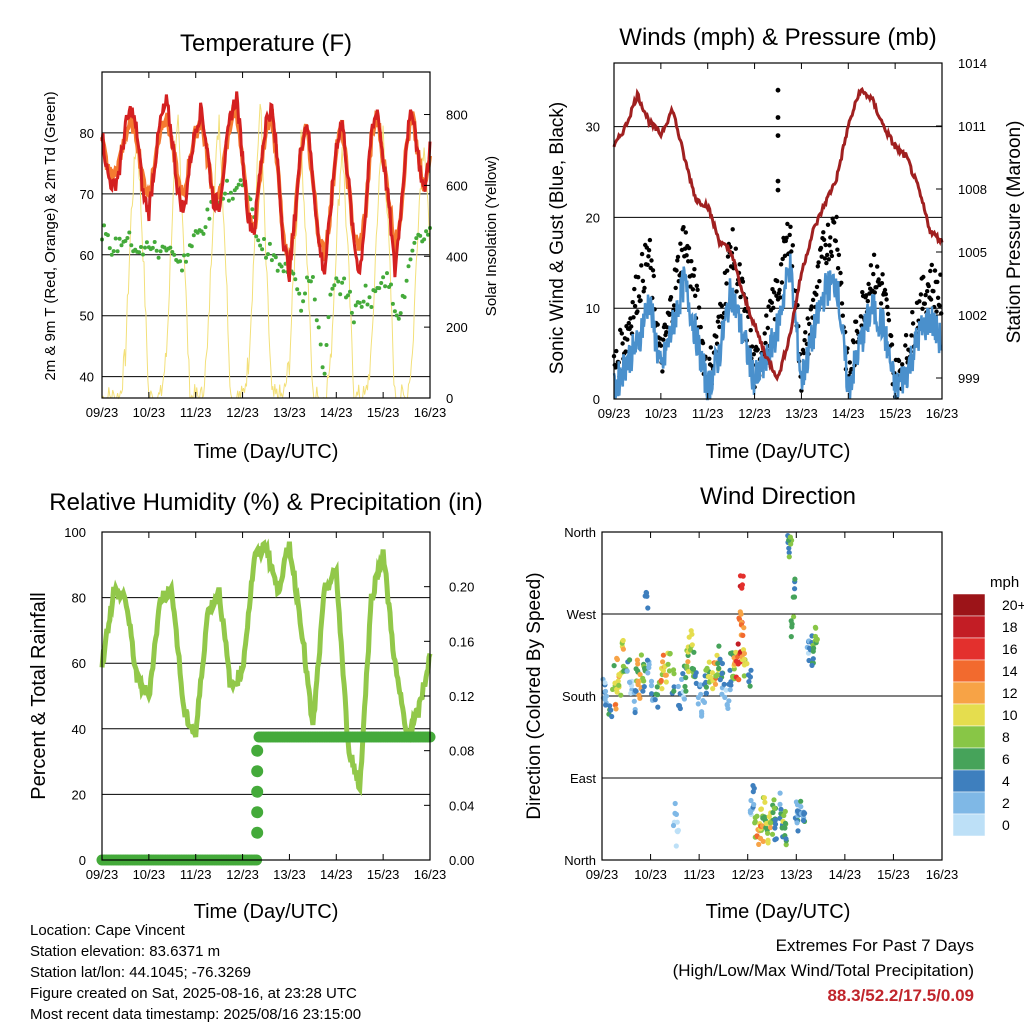 The image size is (1024, 1025). I want to click on colorbar-label: 12, so click(1010, 693).